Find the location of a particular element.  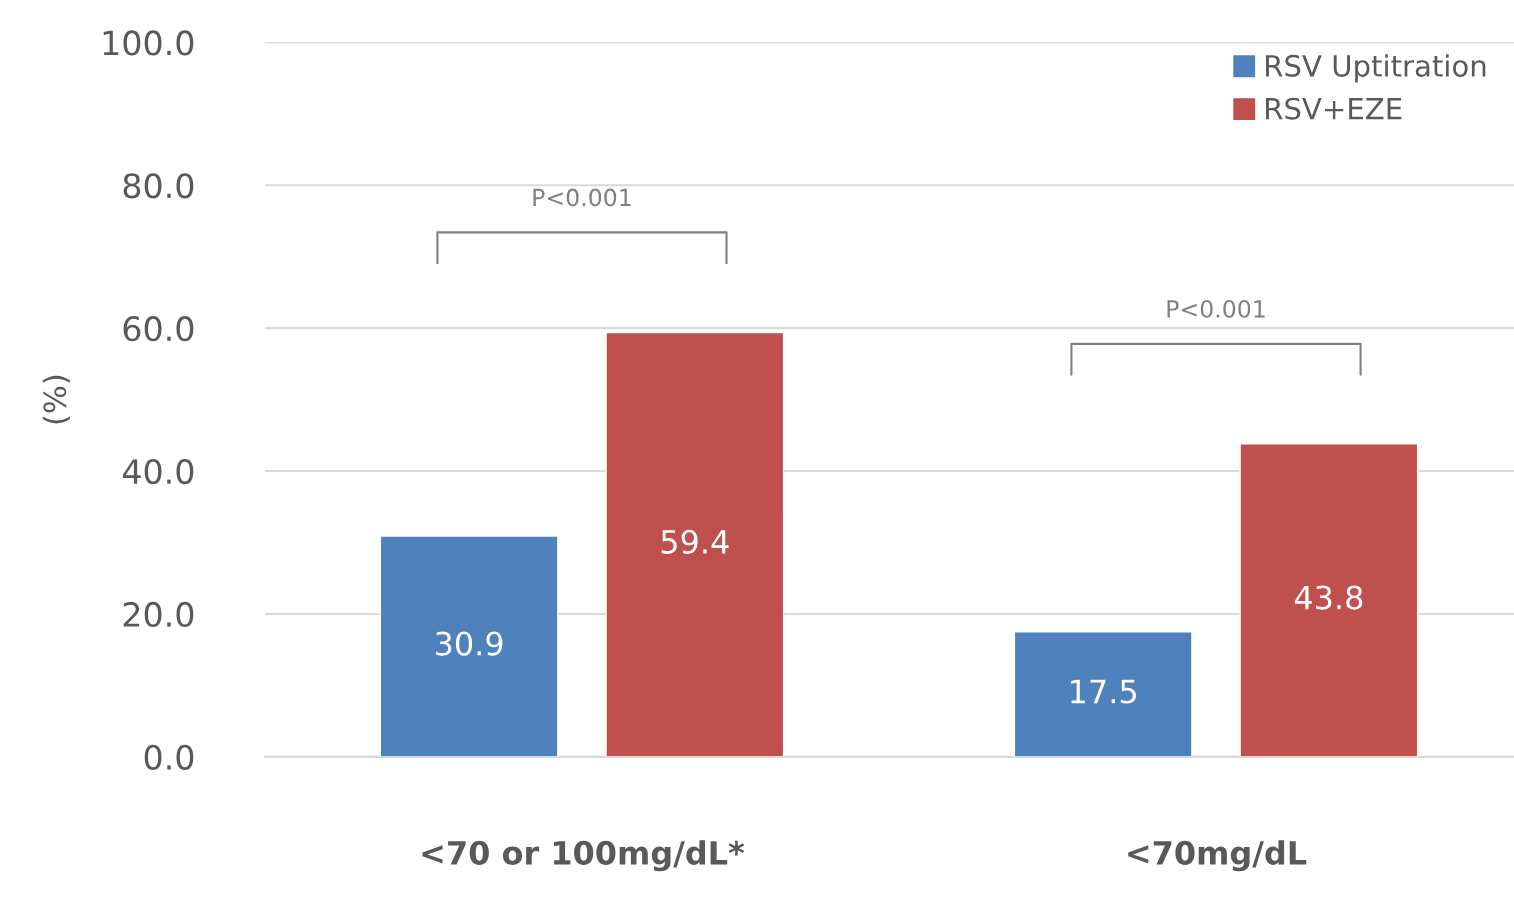

data-label: 43.8 is located at coordinates (1328, 597).